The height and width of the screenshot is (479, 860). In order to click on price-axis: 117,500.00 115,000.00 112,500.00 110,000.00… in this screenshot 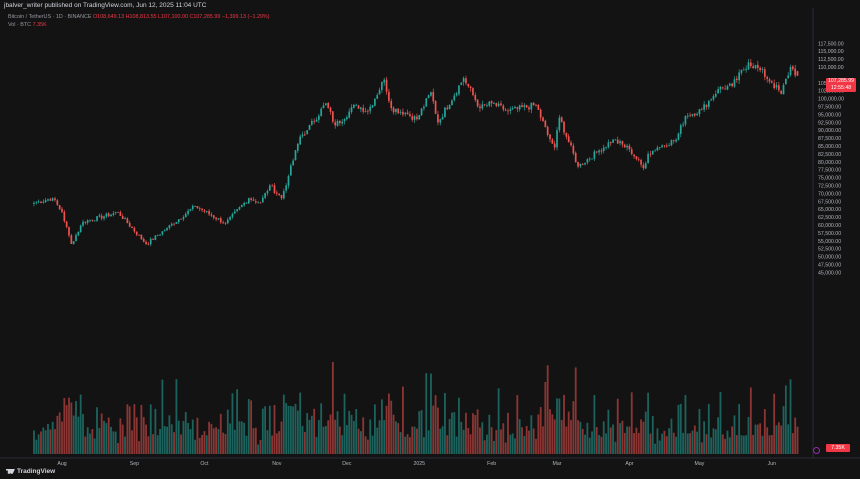, I will do `click(831, 158)`.